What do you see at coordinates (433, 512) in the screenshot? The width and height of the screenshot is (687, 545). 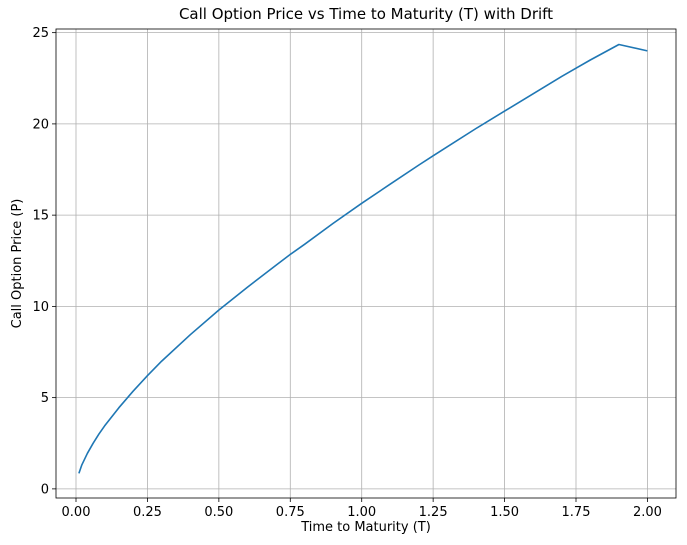 I see `x-tick-label: 1.25` at bounding box center [433, 512].